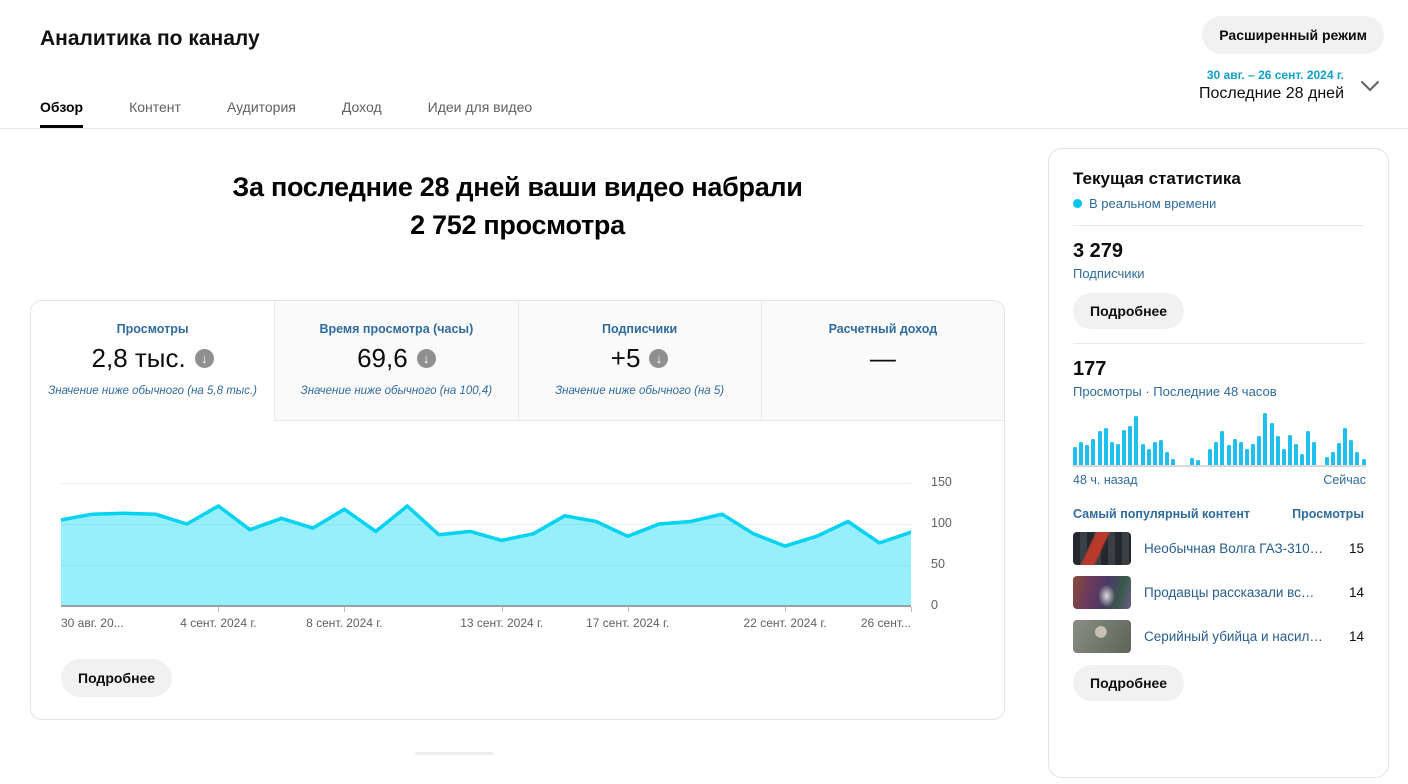  I want to click on top-content-row: Необычная Волга ГАЗ-310… 15, so click(1218, 548).